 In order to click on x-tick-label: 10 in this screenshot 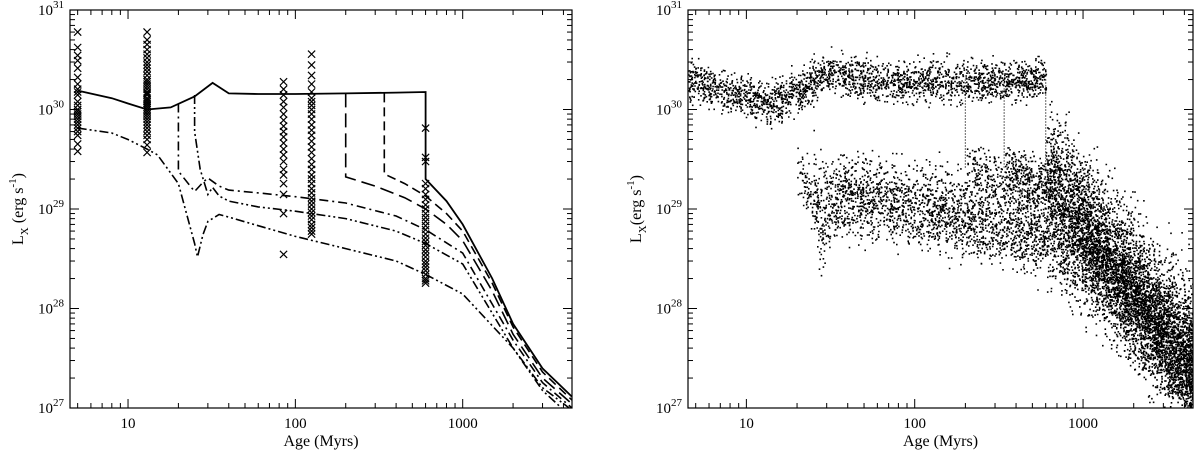, I will do `click(128, 424)`.